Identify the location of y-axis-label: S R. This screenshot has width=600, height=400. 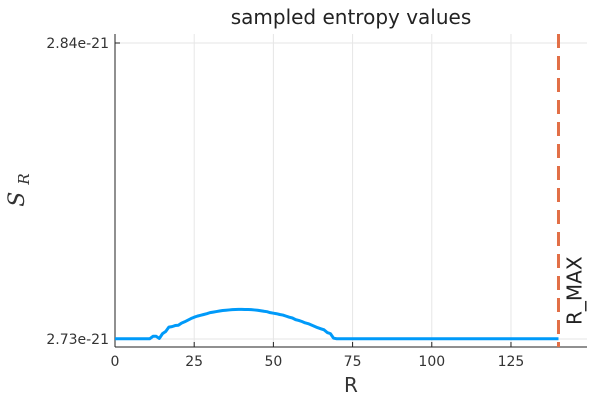
(19, 189).